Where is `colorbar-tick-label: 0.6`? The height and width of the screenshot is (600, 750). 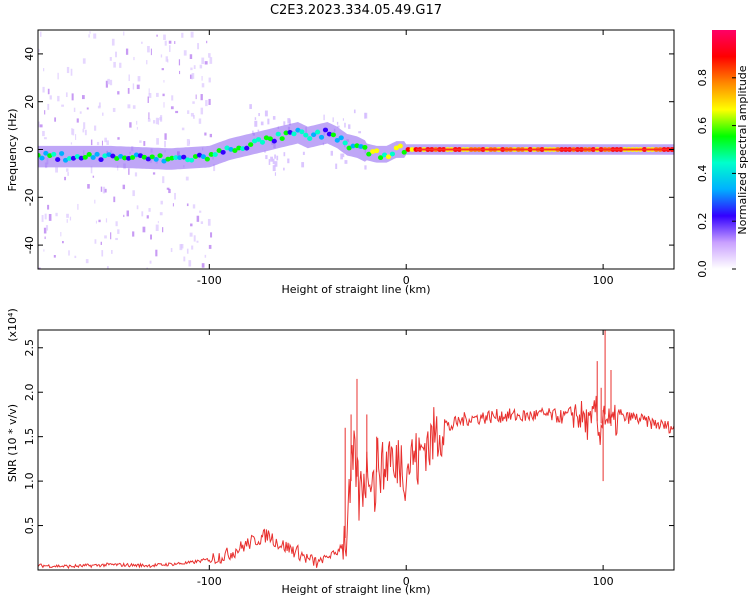
colorbar-tick-label: 0.6 is located at coordinates (702, 126).